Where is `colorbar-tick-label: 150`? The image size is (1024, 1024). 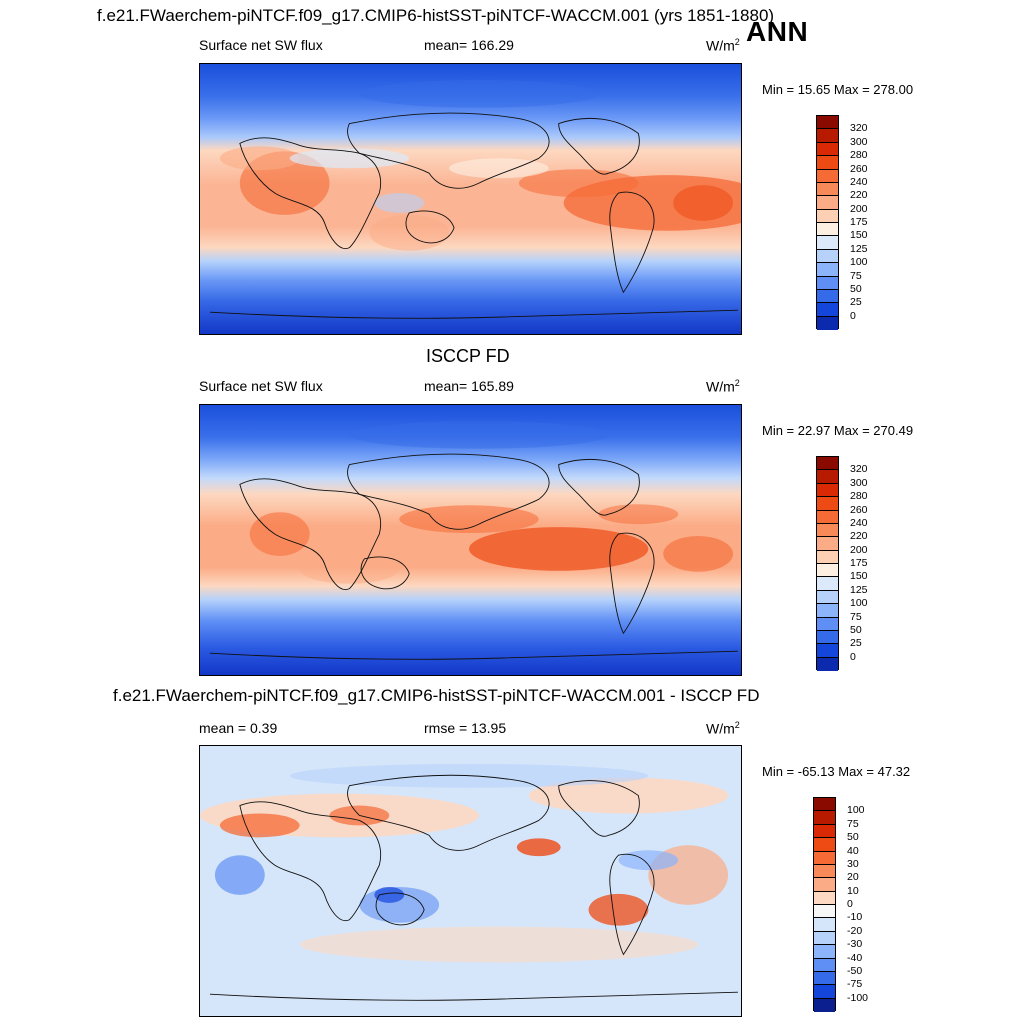 colorbar-tick-label: 150 is located at coordinates (859, 235).